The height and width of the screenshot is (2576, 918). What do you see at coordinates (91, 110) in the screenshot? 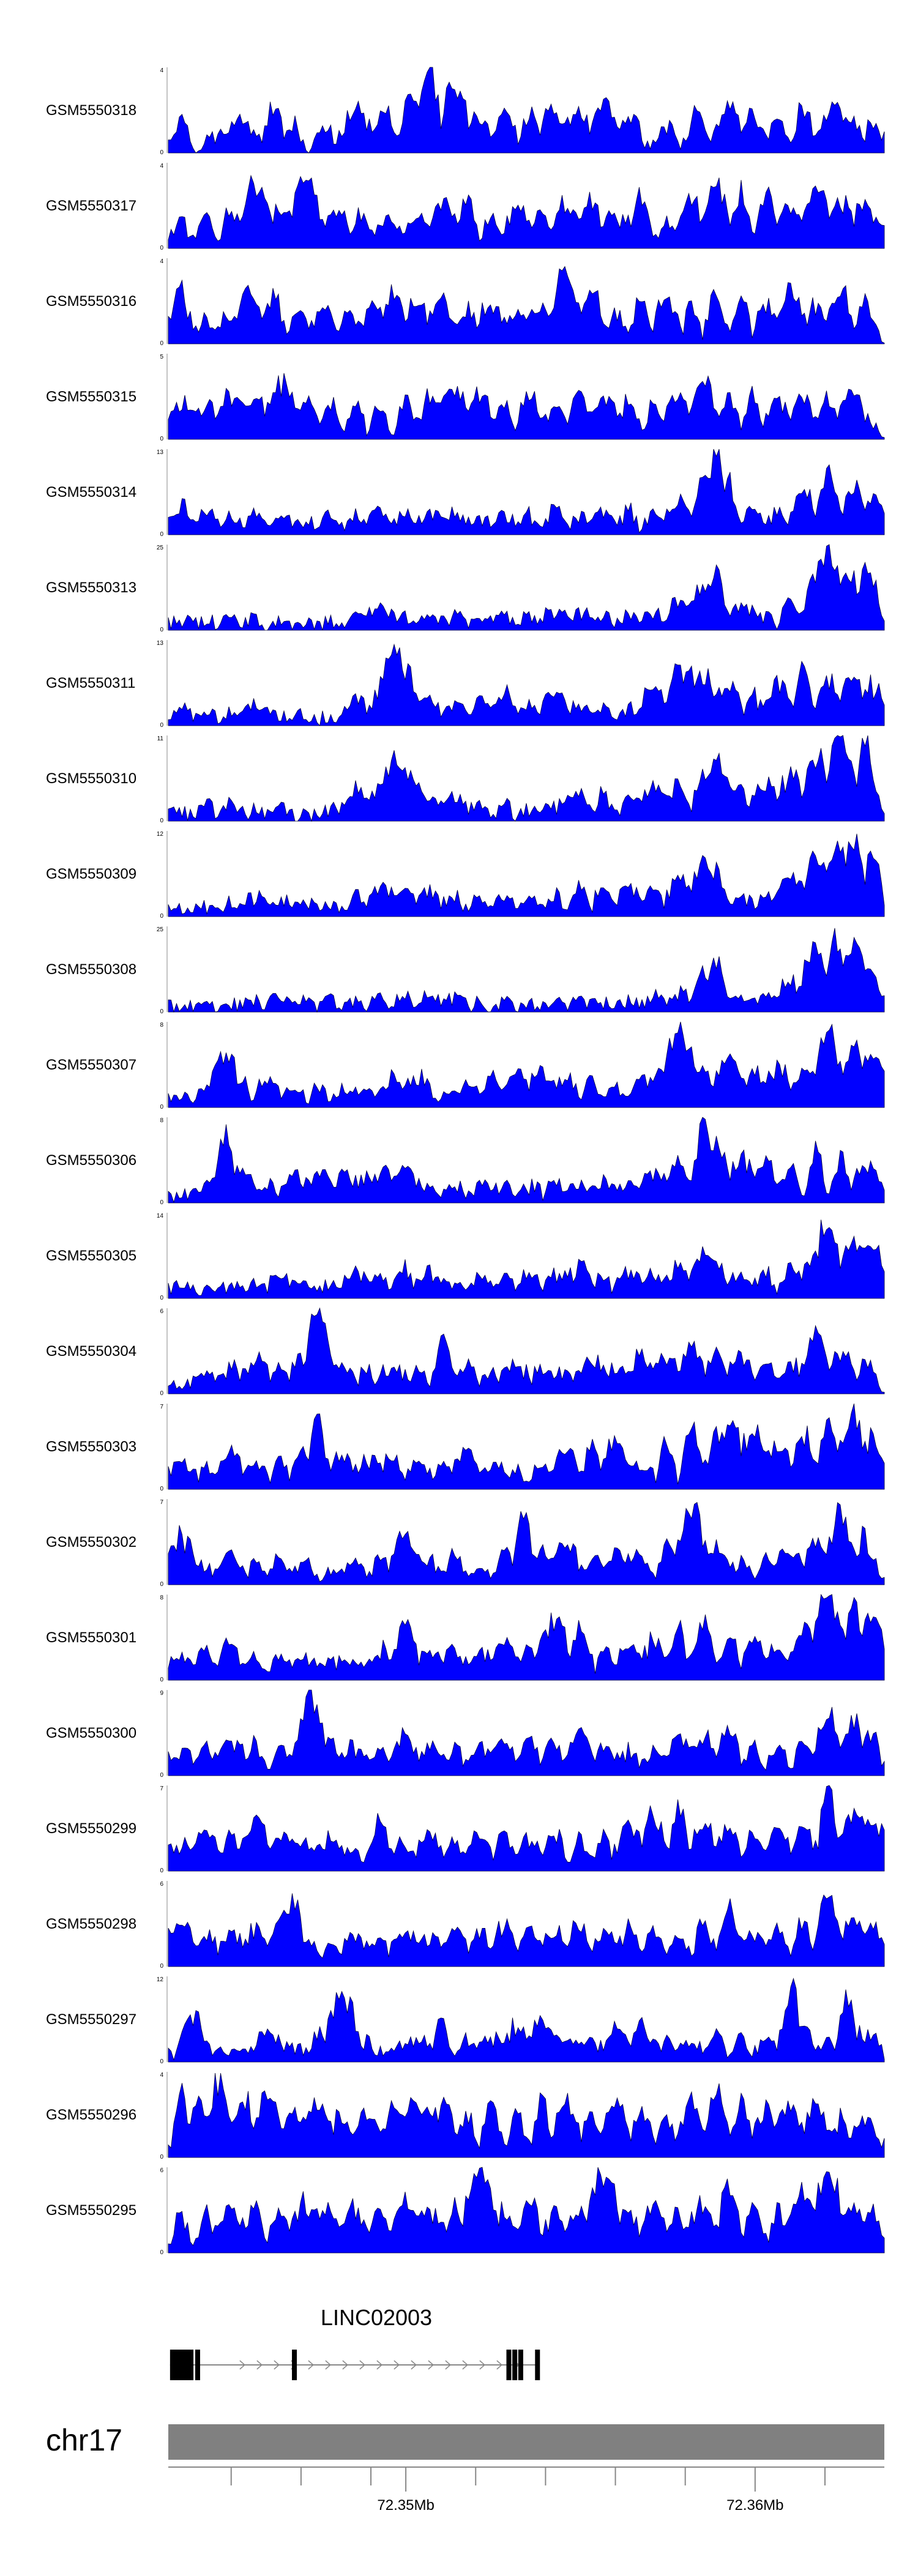
I see `track-label: GSM5550318` at bounding box center [91, 110].